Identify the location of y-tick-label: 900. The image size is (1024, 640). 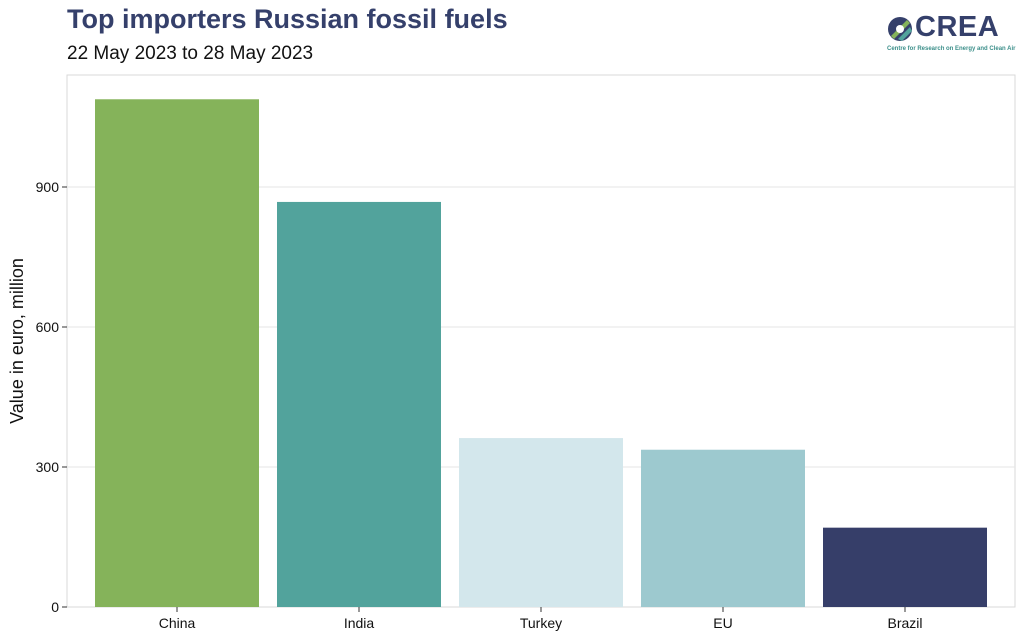
(48, 187).